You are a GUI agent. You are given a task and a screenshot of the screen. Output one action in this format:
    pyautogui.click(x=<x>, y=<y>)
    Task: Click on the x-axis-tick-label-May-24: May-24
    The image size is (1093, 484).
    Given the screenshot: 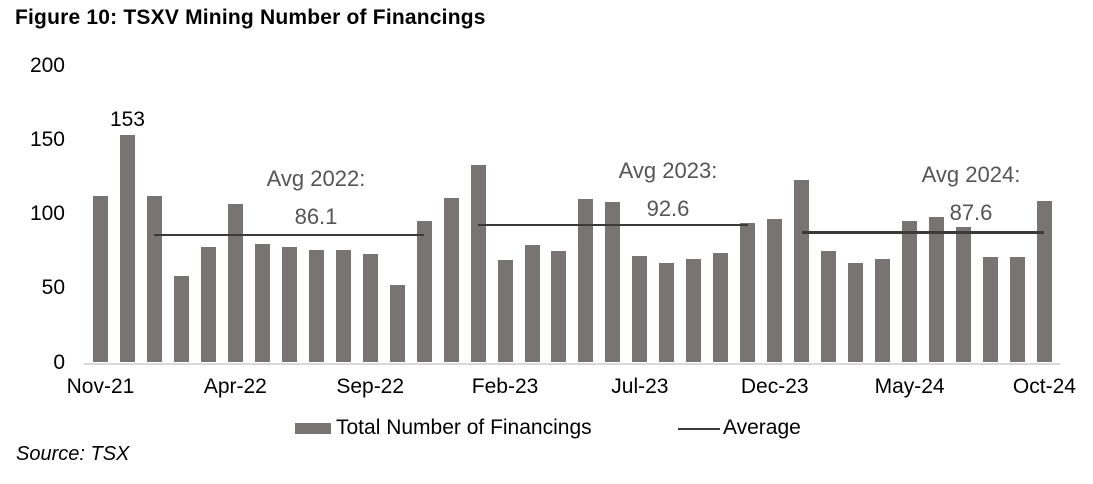 What is the action you would take?
    pyautogui.click(x=909, y=386)
    